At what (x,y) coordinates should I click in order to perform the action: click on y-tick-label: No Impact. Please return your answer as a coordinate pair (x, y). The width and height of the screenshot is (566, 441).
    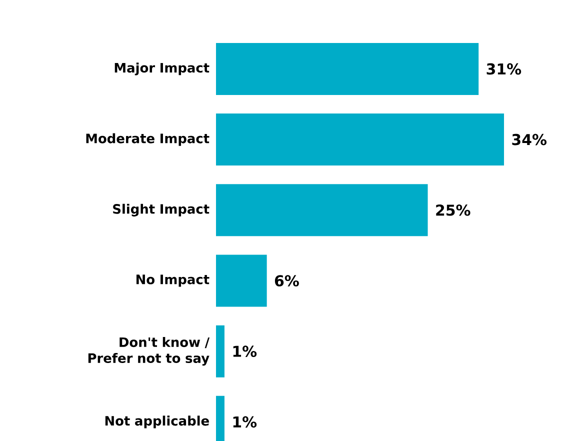
    Looking at the image, I should click on (173, 280).